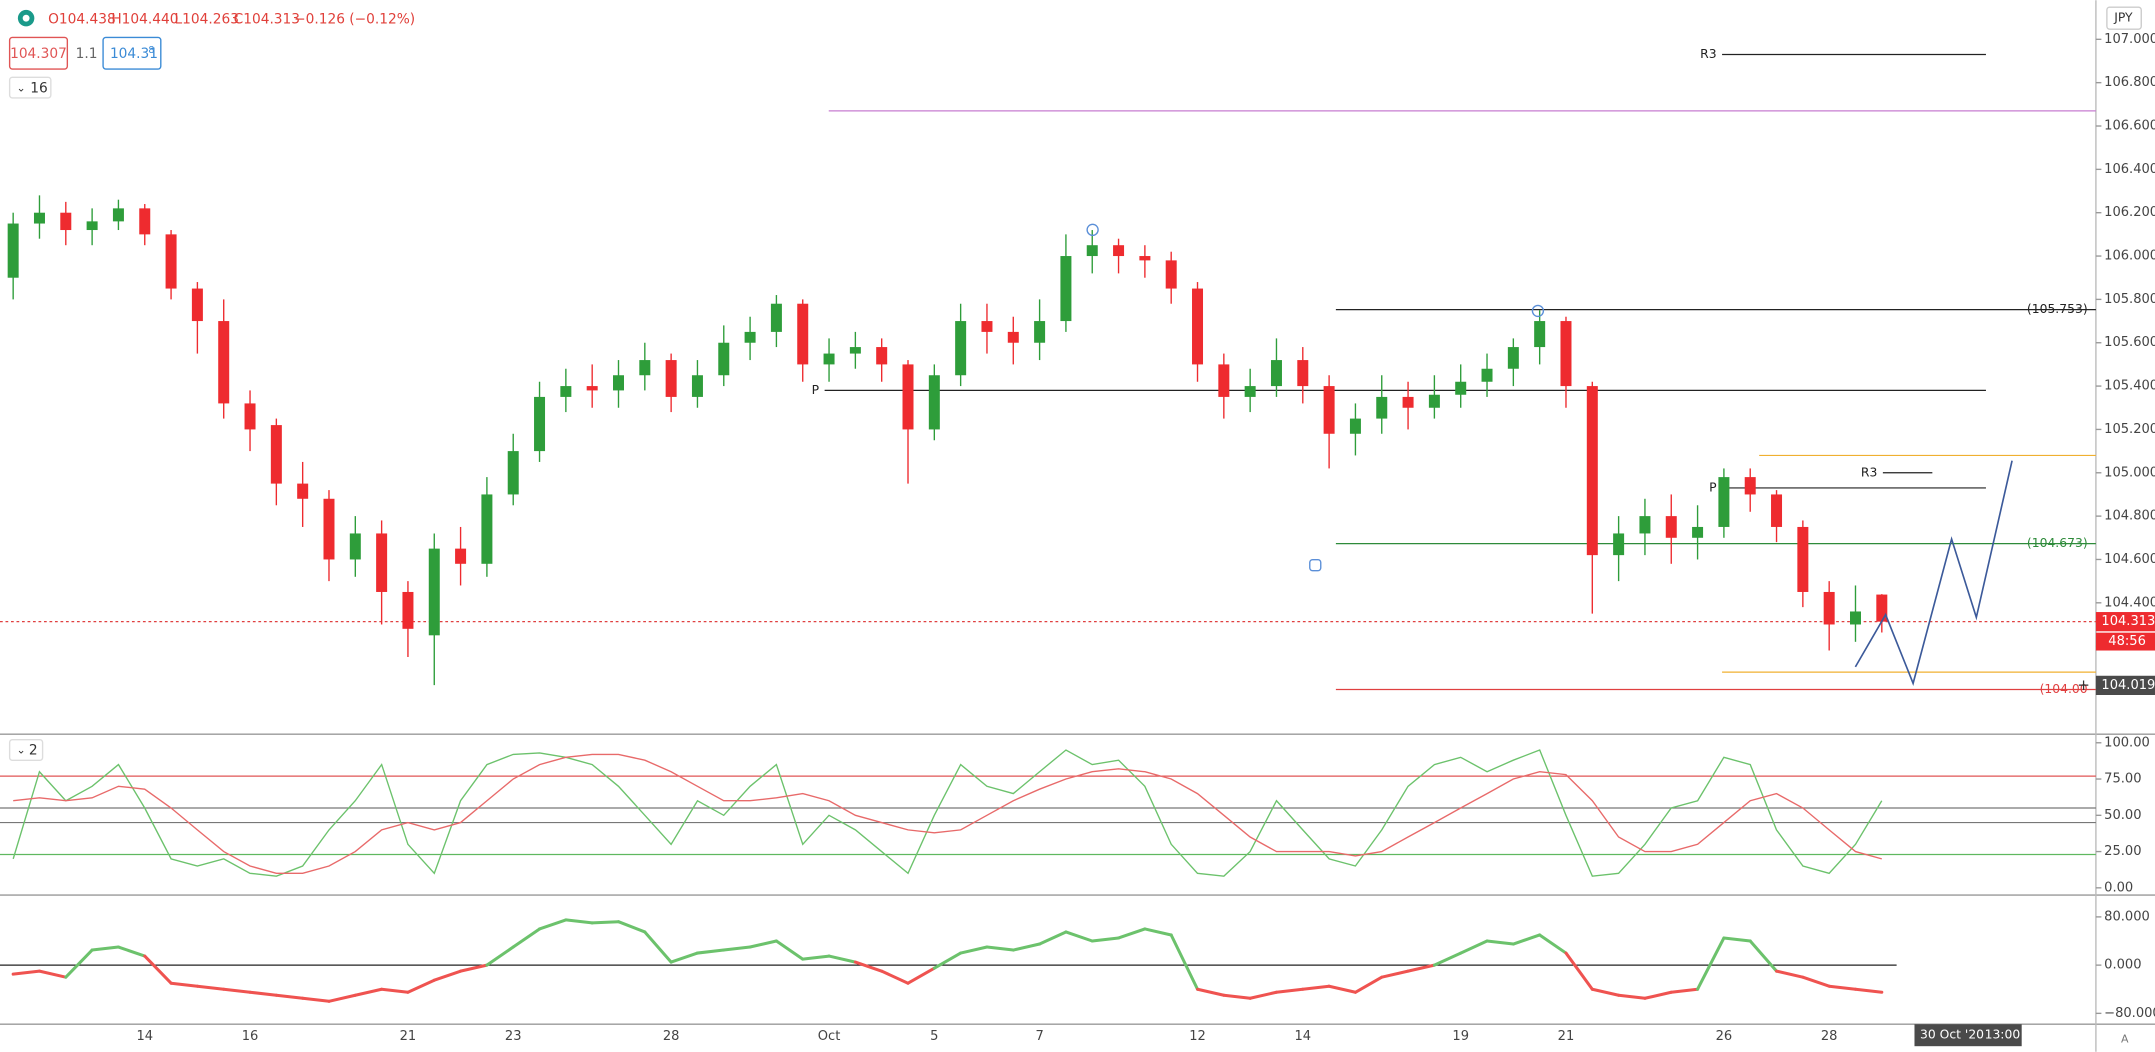 The height and width of the screenshot is (1052, 2155). I want to click on currency-button, so click(2124, 18).